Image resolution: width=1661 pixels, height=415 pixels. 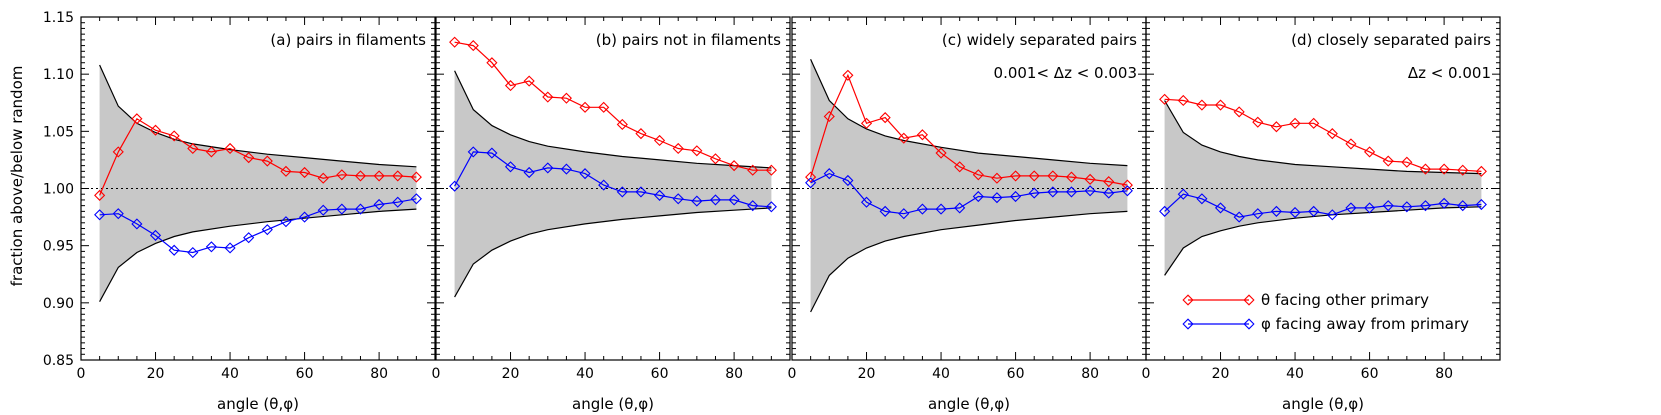 I want to click on y-tick-label: 1.15, so click(x=58, y=18).